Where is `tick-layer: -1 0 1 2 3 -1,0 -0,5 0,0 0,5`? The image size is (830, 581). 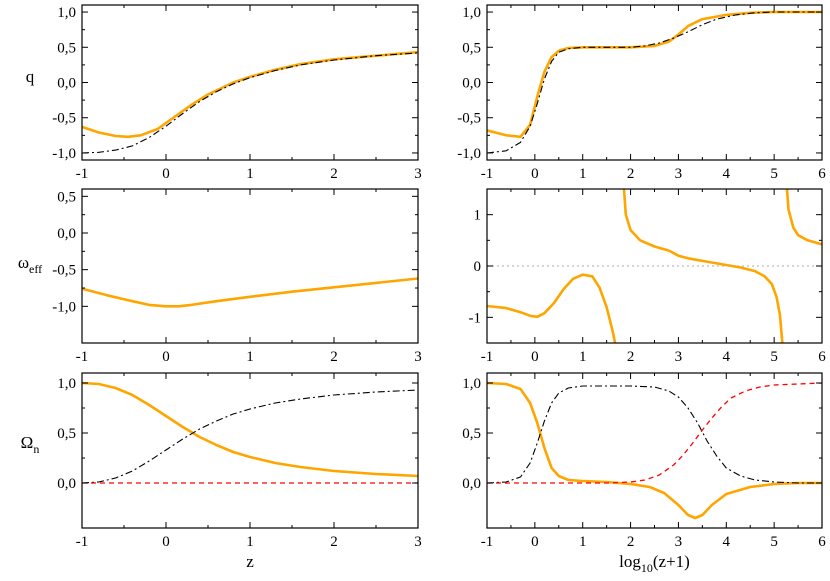
tick-layer: -1 0 1 2 3 -1,0 -0,5 0,0 0,5 is located at coordinates (237, 277).